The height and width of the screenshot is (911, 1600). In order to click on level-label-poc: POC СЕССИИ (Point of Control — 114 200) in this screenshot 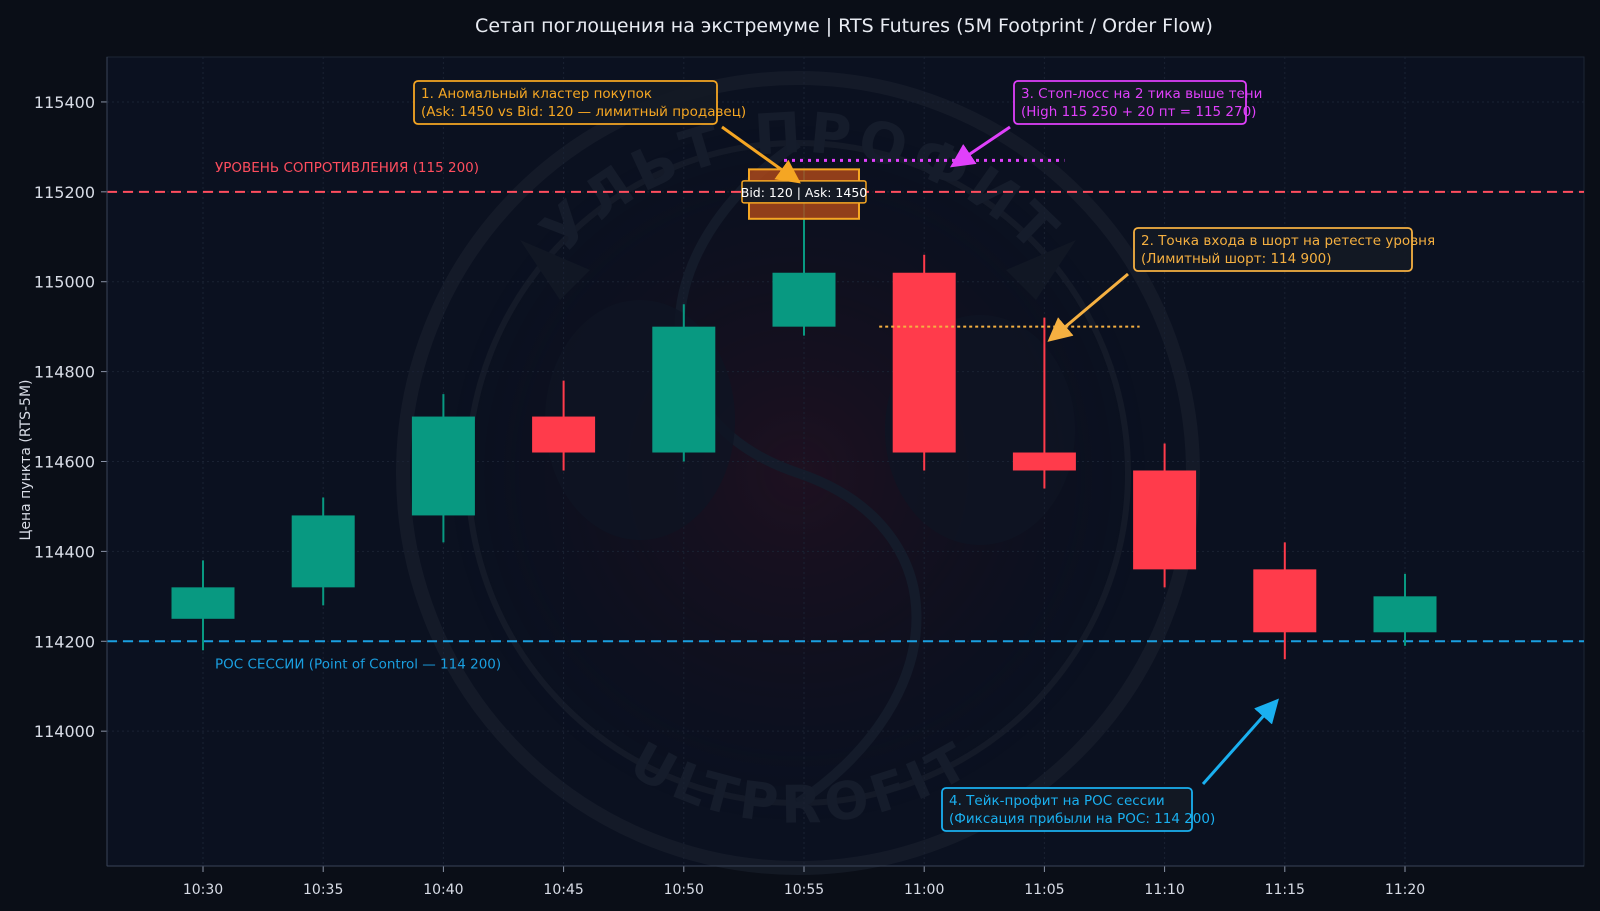, I will do `click(358, 664)`.